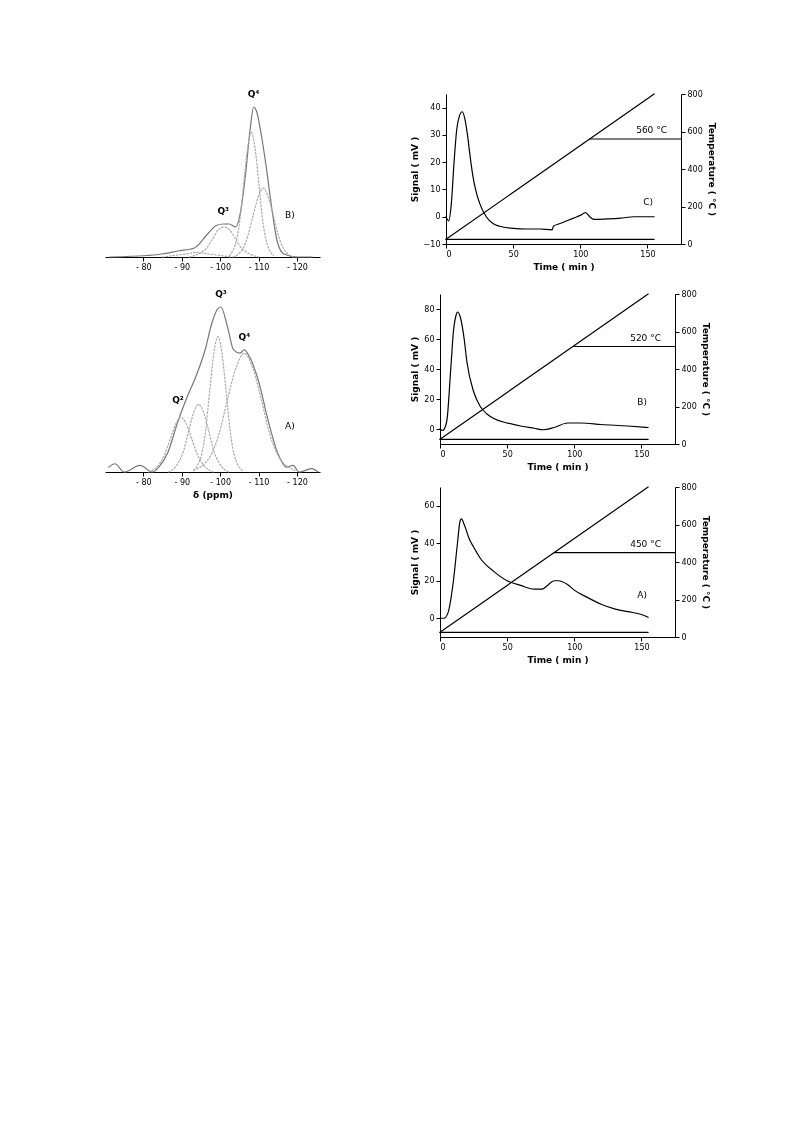  I want to click on series-label: 450 °C, so click(645, 543).